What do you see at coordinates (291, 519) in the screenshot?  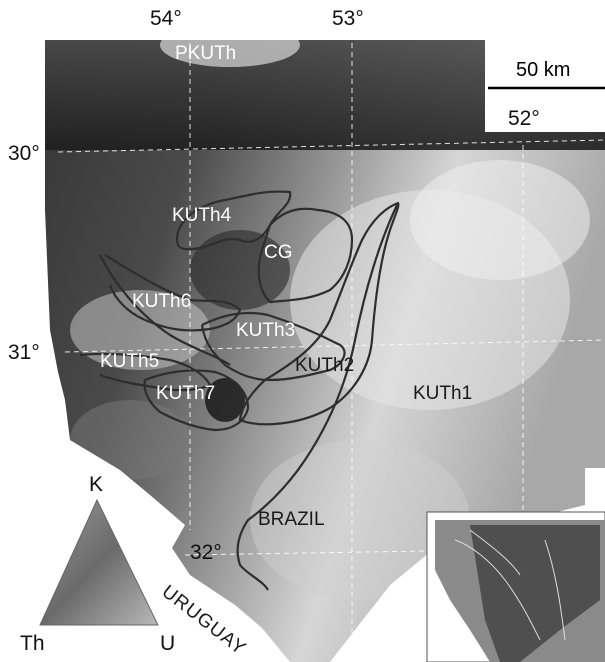 I see `country-label-brazil: BRAZIL` at bounding box center [291, 519].